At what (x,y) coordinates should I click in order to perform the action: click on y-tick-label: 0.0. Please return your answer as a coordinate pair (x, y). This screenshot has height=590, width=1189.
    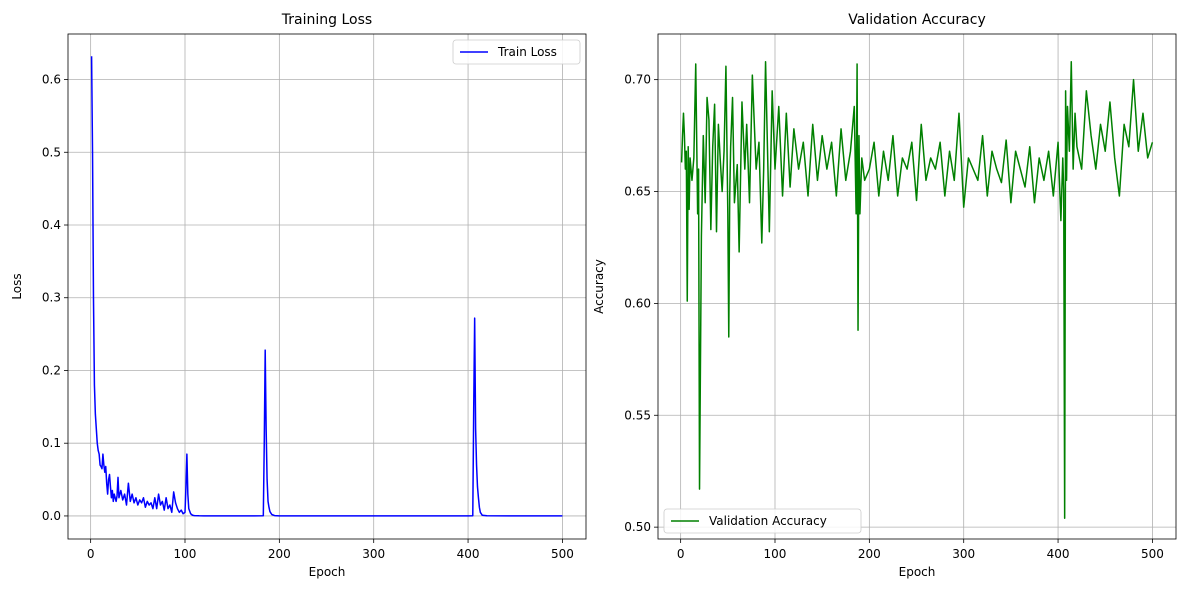
    Looking at the image, I should click on (51, 516).